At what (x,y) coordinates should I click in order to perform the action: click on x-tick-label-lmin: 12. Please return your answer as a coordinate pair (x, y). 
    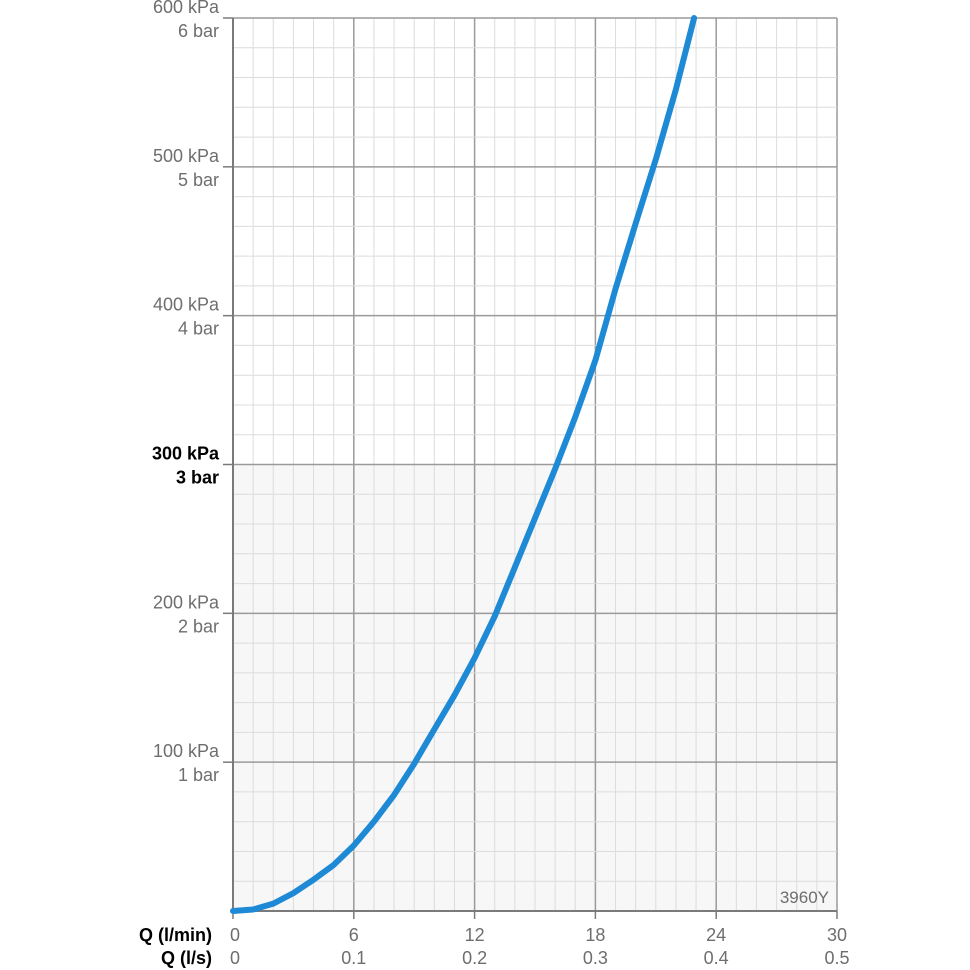
    Looking at the image, I should click on (475, 935).